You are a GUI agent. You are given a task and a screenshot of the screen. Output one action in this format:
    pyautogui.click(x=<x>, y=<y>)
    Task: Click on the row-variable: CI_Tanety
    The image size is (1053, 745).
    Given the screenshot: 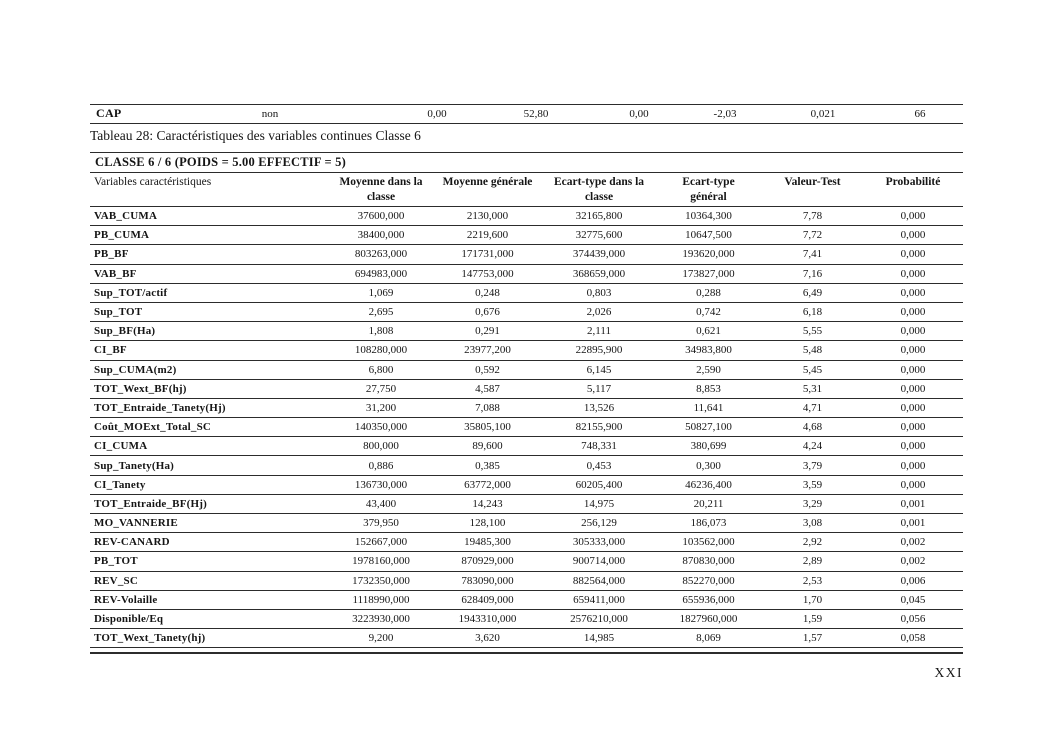 What is the action you would take?
    pyautogui.click(x=120, y=484)
    